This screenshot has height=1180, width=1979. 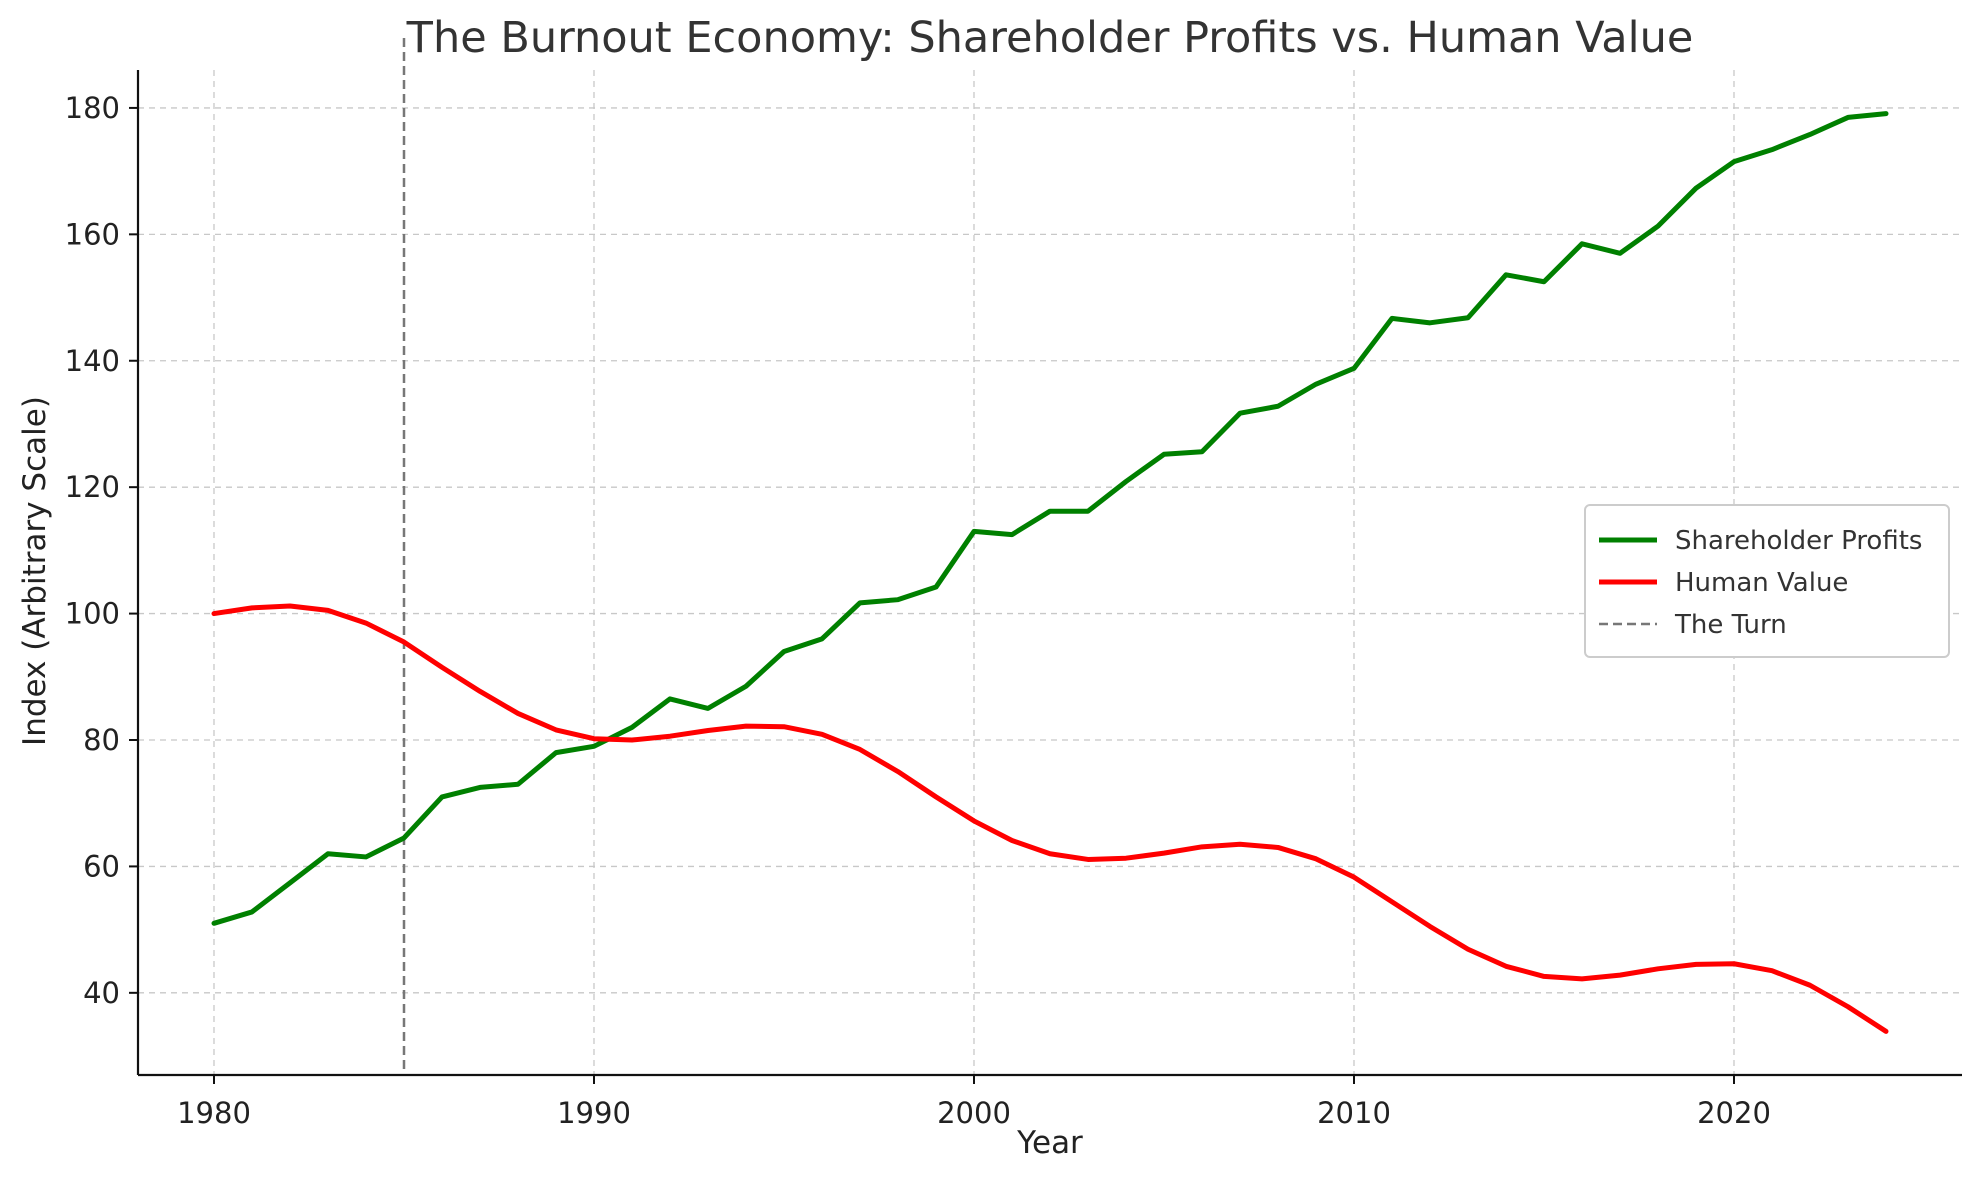 What do you see at coordinates (92, 614) in the screenshot?
I see `y-tick-label: 100` at bounding box center [92, 614].